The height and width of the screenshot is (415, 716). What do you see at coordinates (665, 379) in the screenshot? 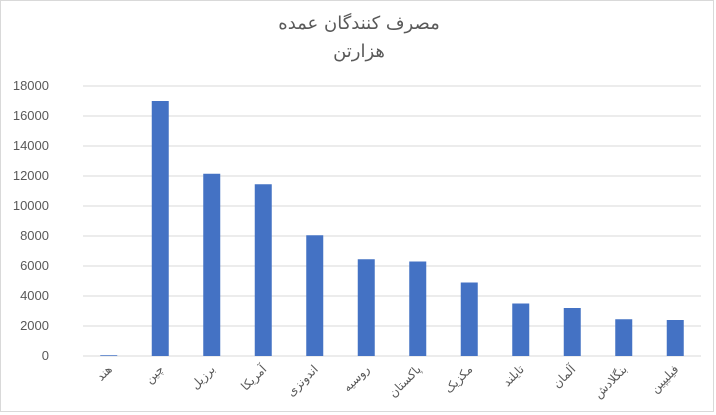
I see `x-category-label: فیلیپین` at bounding box center [665, 379].